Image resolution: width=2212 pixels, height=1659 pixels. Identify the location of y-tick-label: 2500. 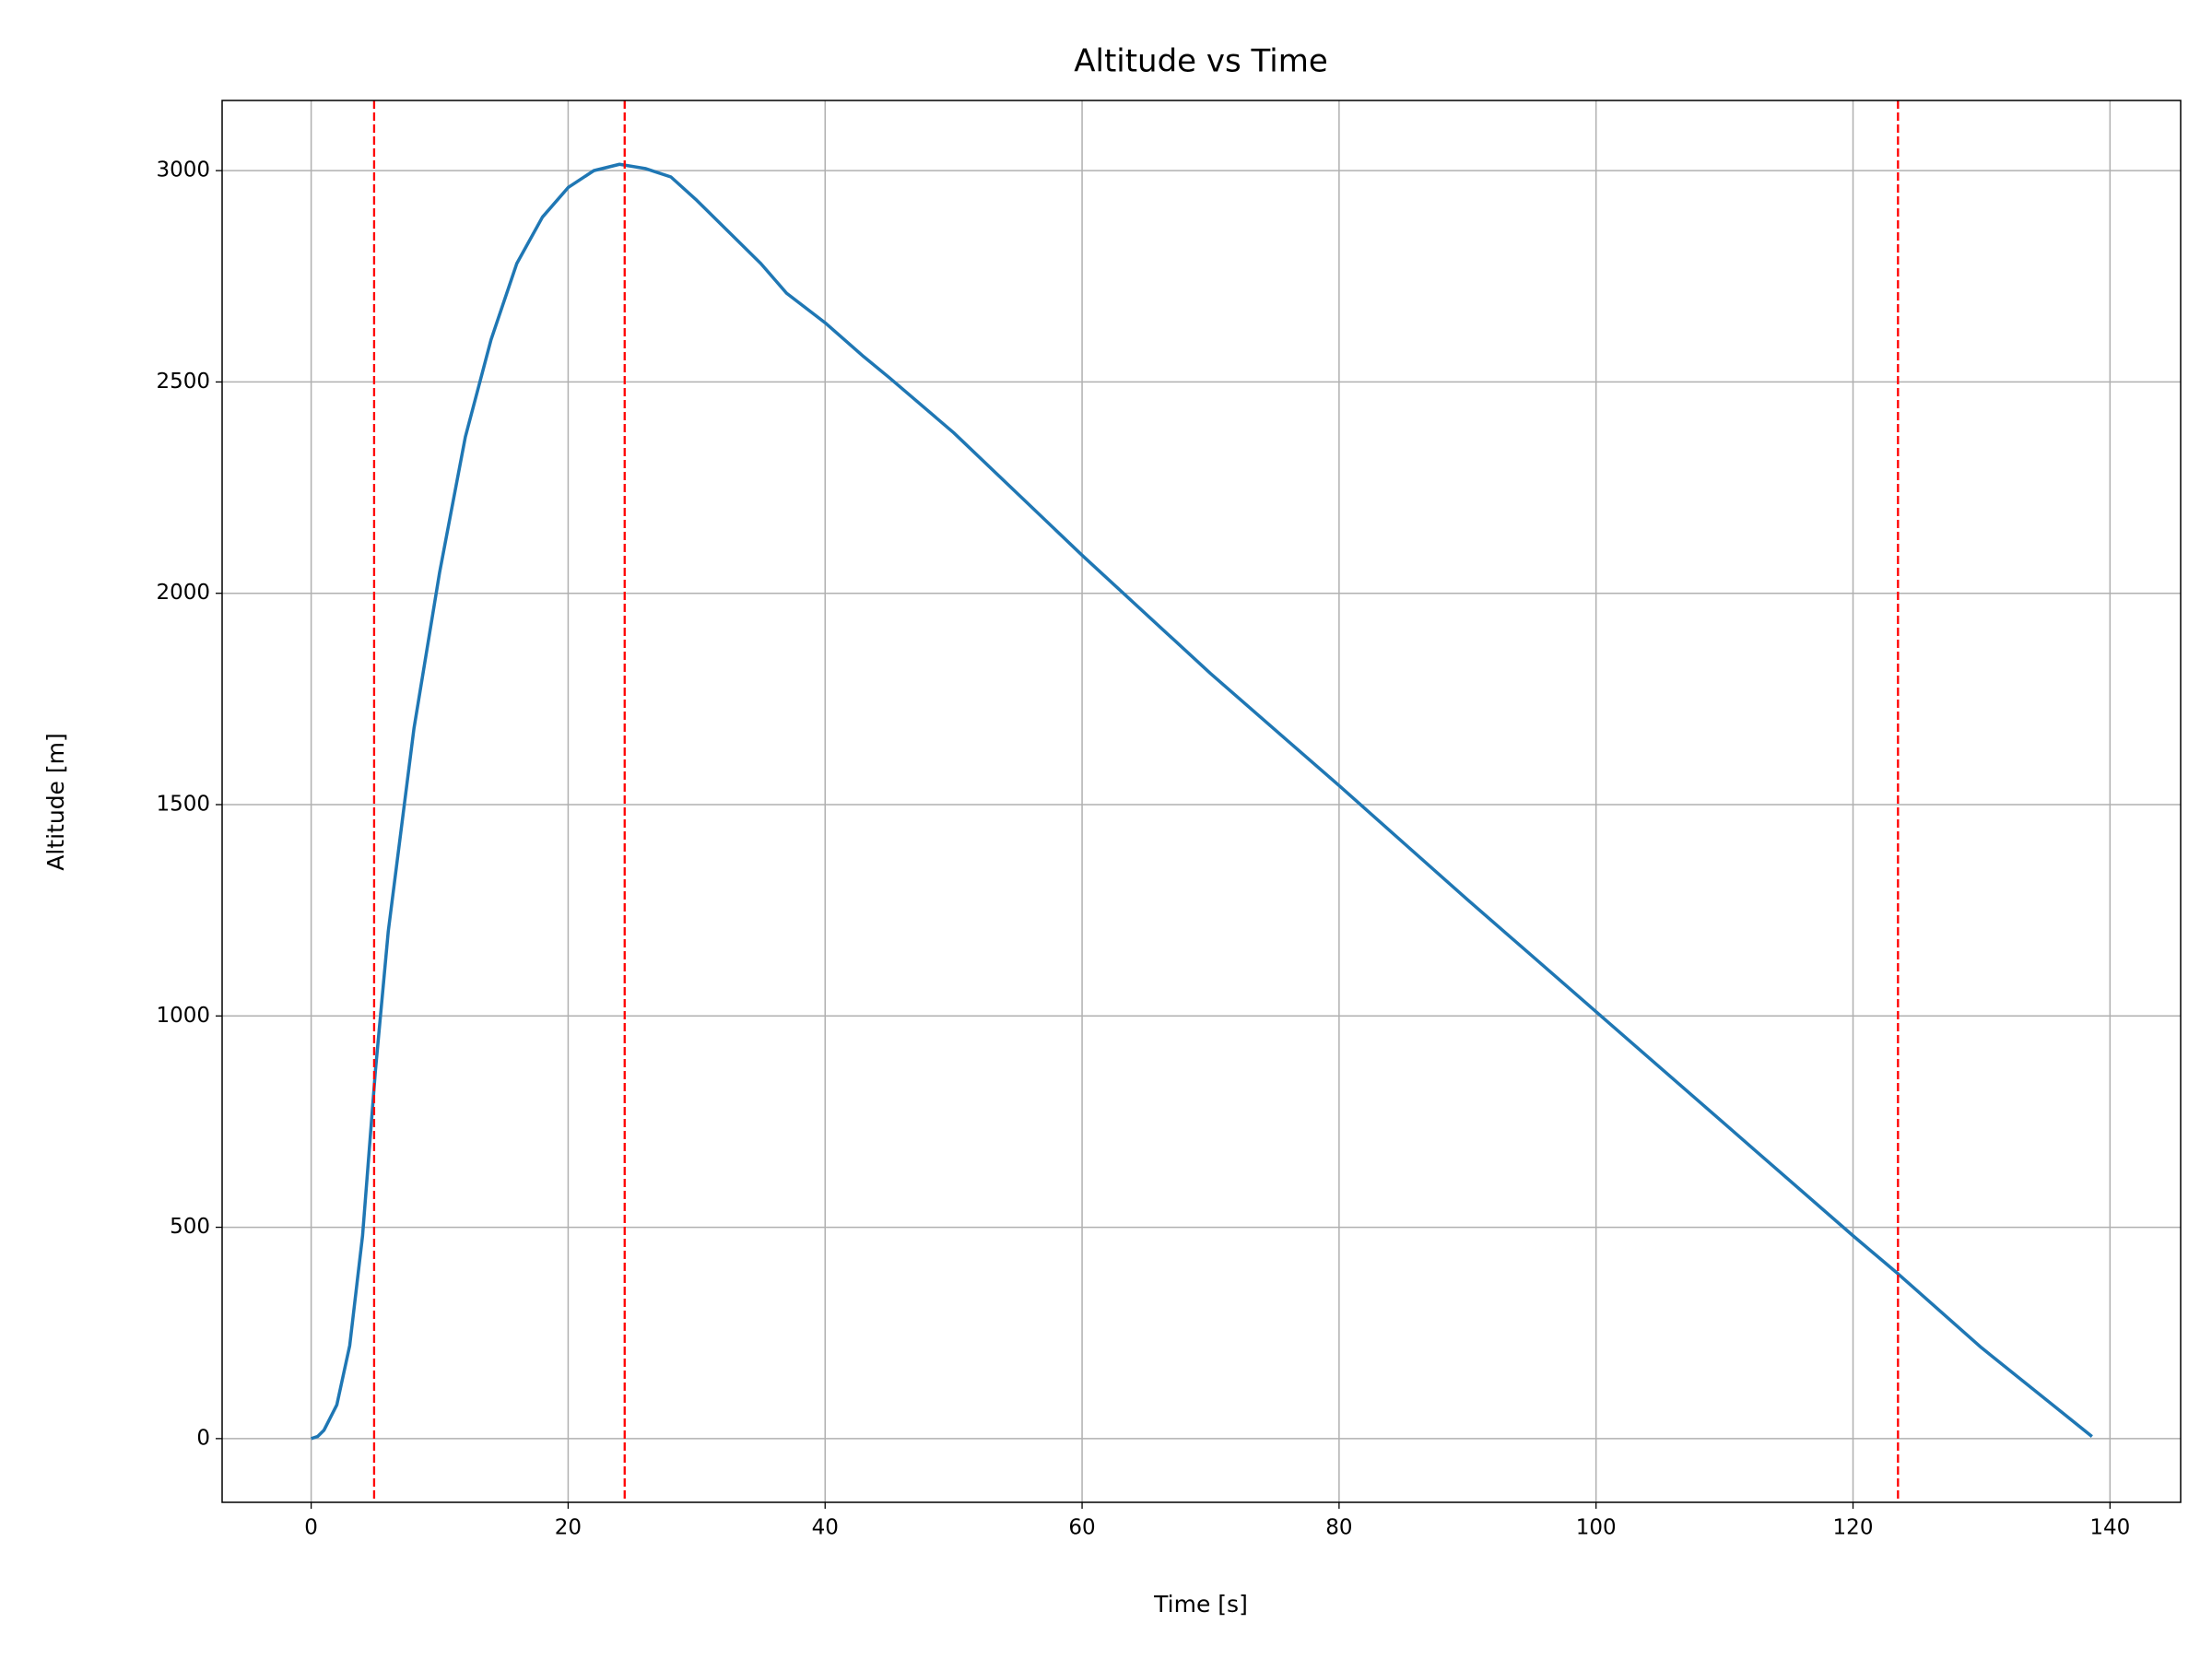
(183, 382).